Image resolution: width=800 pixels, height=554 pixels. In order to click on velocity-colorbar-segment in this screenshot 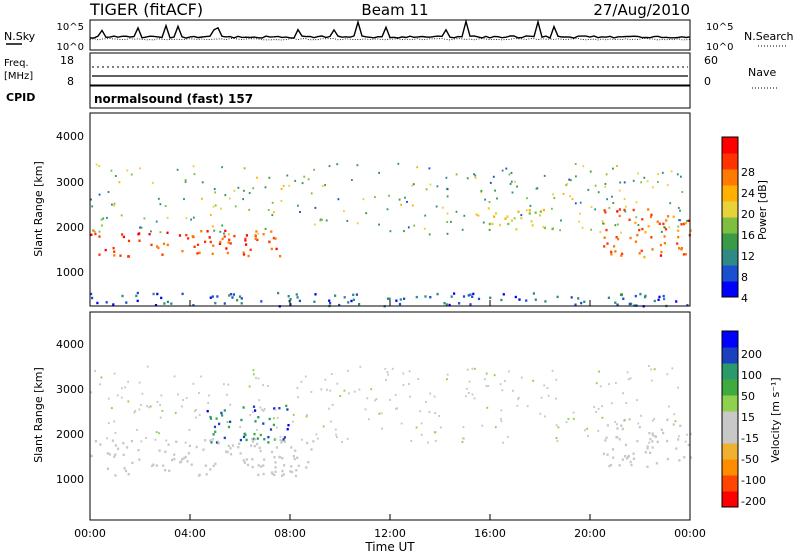, I will do `click(730, 467)`.